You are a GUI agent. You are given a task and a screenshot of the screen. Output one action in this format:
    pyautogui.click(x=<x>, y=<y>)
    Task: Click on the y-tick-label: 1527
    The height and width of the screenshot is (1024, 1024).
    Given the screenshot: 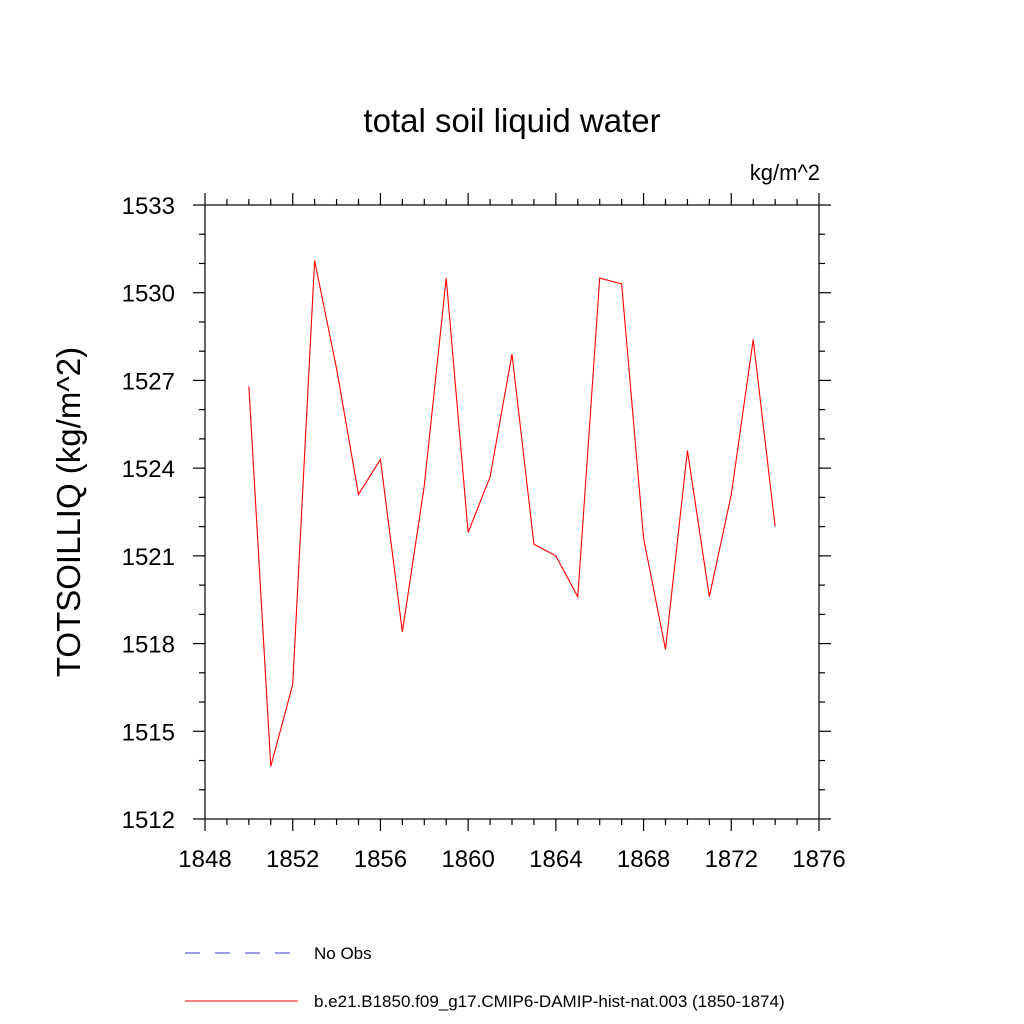 What is the action you would take?
    pyautogui.click(x=148, y=381)
    